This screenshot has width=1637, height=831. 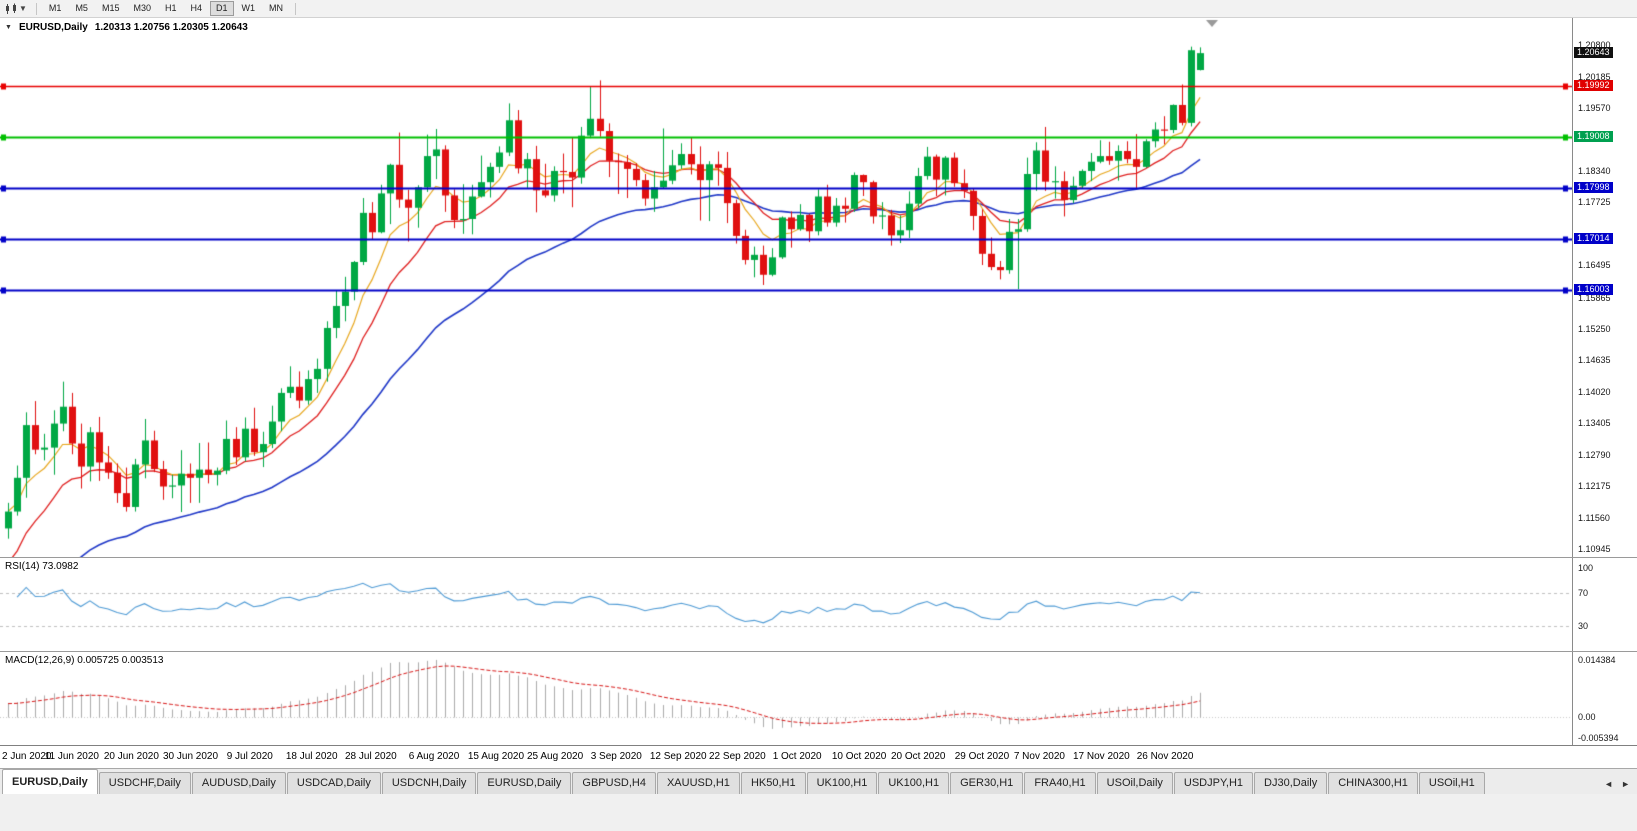 I want to click on tab-scroll-left-icon: ◄, so click(x=1609, y=784).